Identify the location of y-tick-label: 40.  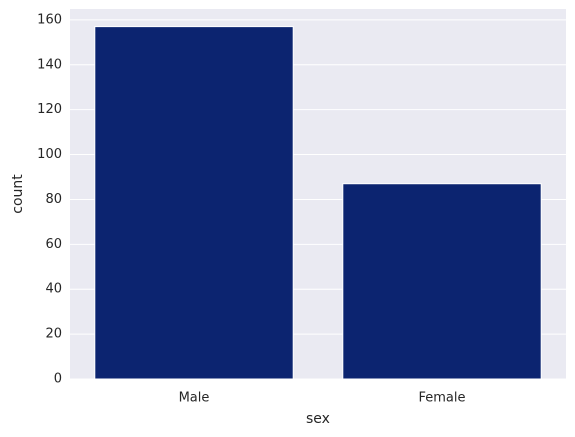
(53, 289).